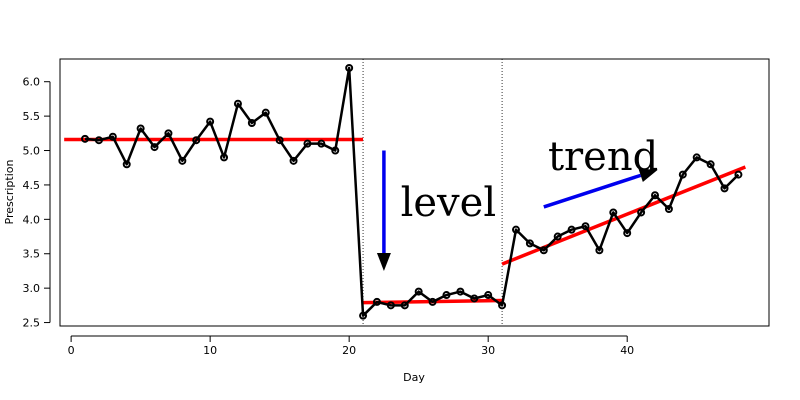 This screenshot has height=400, width=800. Describe the element at coordinates (449, 203) in the screenshot. I see `annotation-level: level` at that location.